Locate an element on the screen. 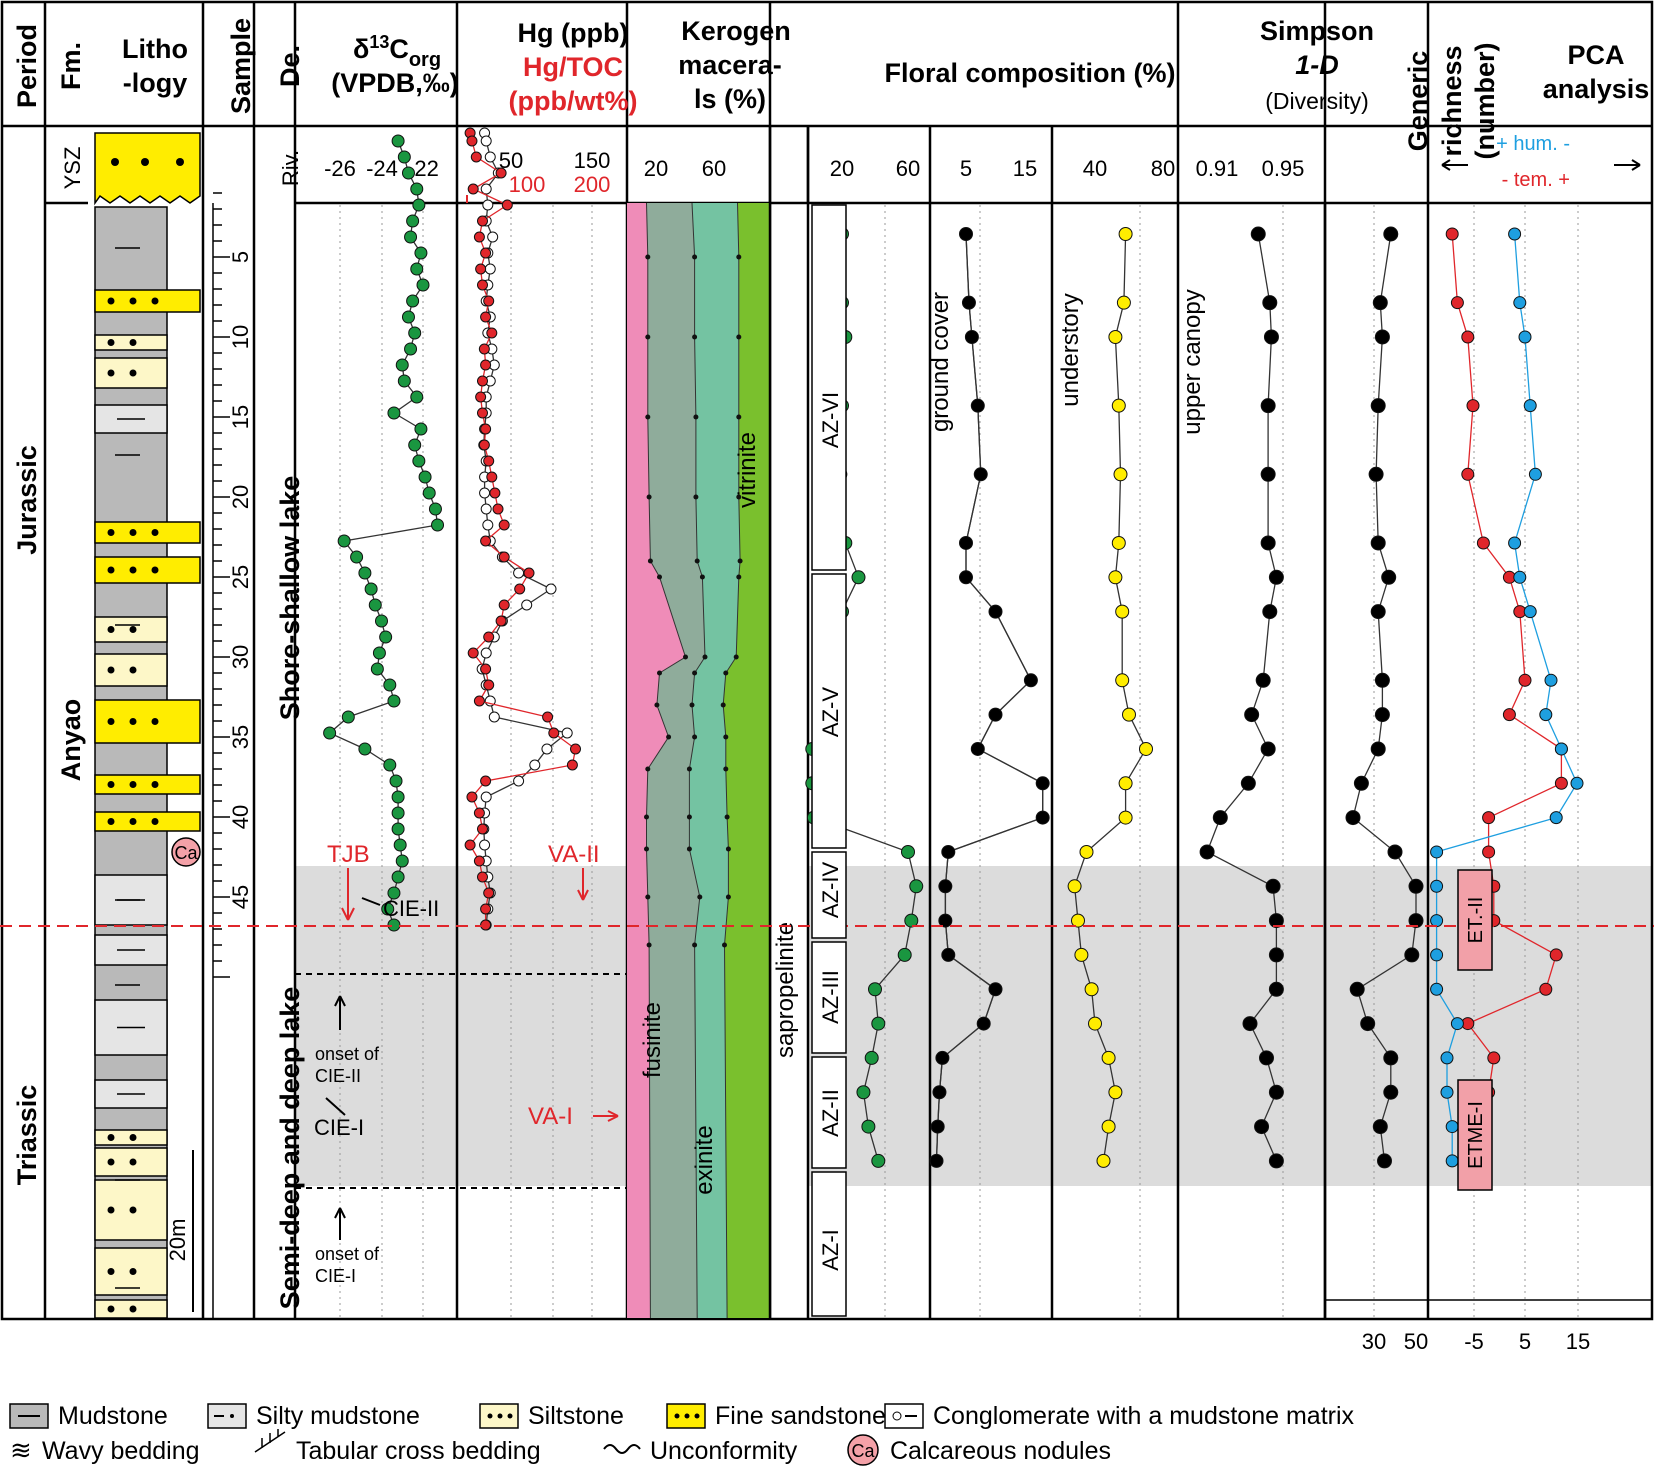  header-simpson-2: 1-D is located at coordinates (1317, 65).